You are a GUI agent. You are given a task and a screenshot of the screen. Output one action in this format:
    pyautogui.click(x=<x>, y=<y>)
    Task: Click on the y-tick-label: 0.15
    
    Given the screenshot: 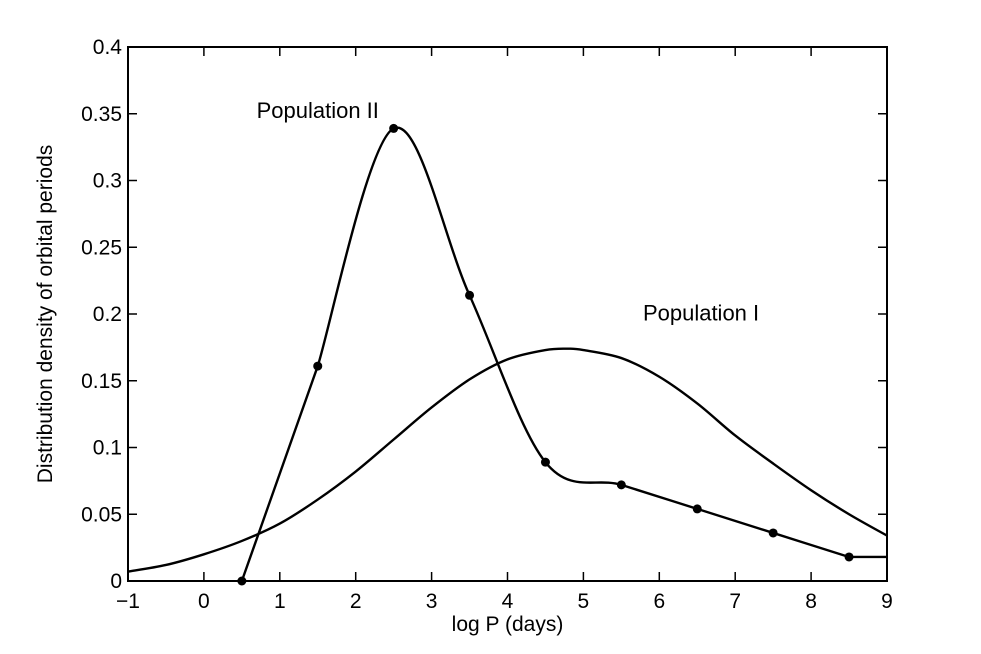 What is the action you would take?
    pyautogui.click(x=101, y=381)
    